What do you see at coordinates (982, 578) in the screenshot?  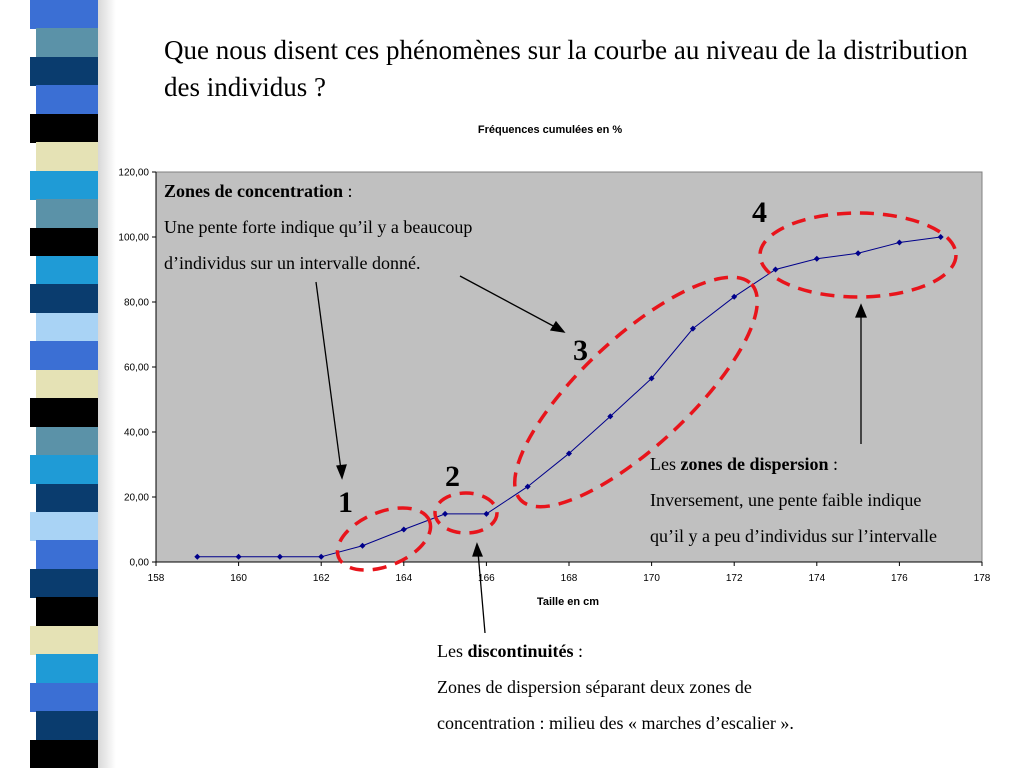 I see `x-tick-label: 178` at bounding box center [982, 578].